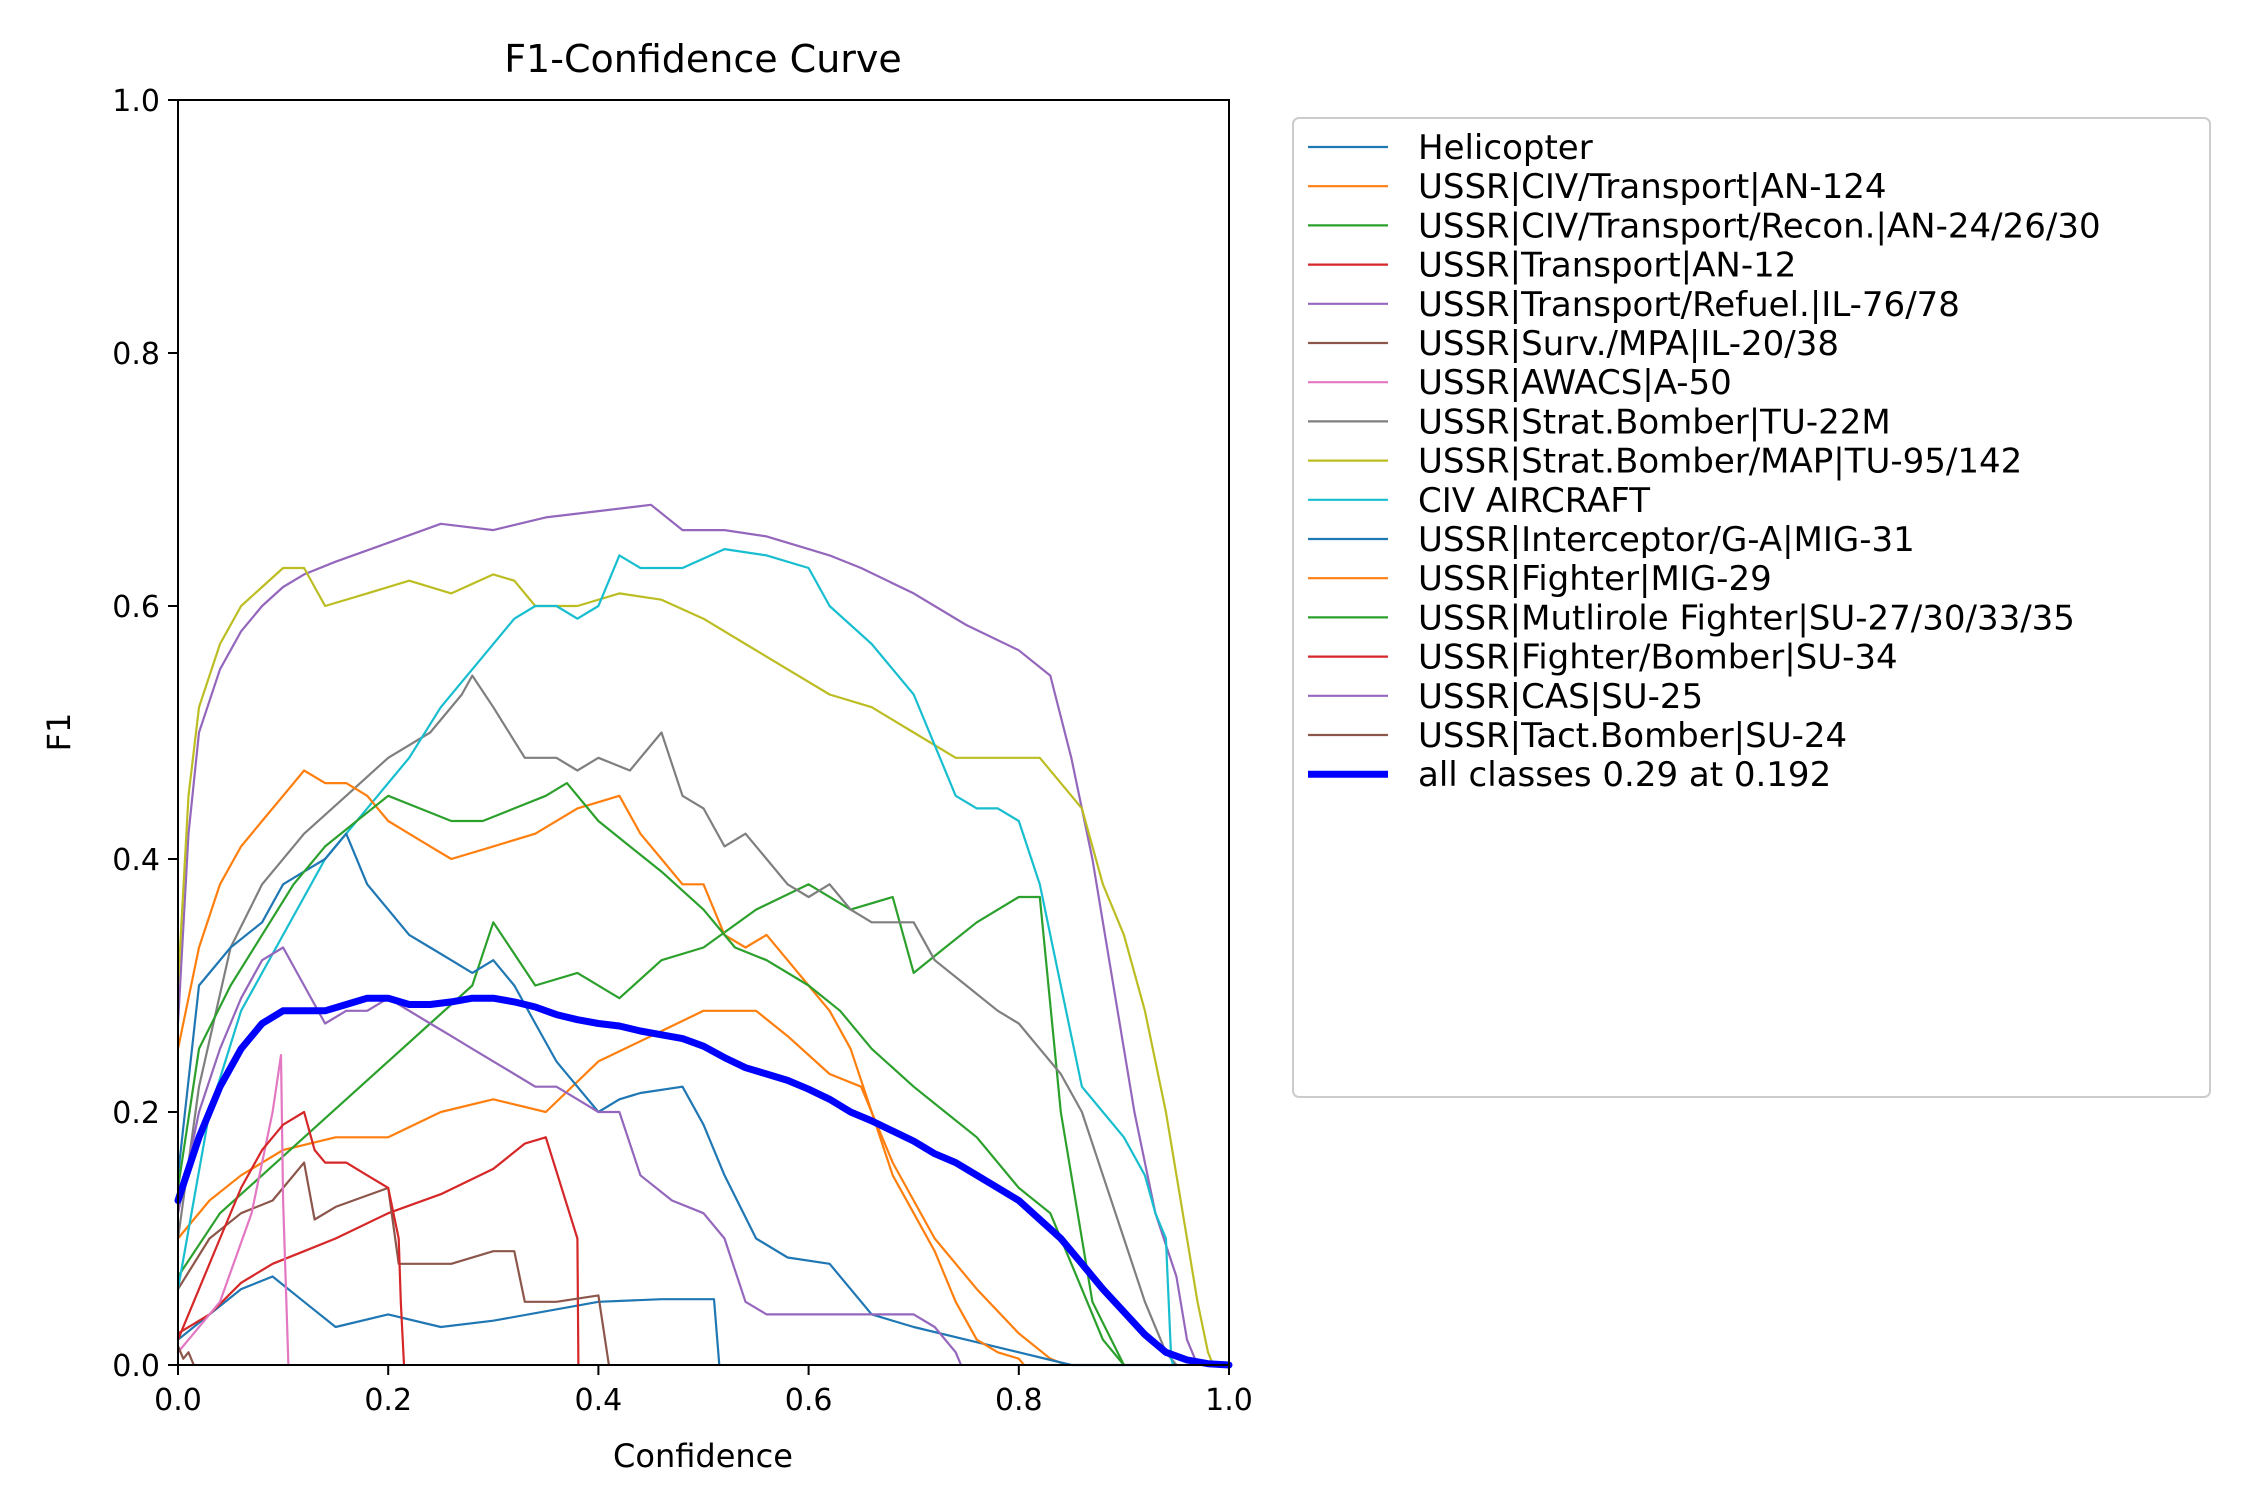 The width and height of the screenshot is (2250, 1500). Describe the element at coordinates (1595, 579) in the screenshot. I see `legend-label: USSR|Fighter|MIG-29` at that location.